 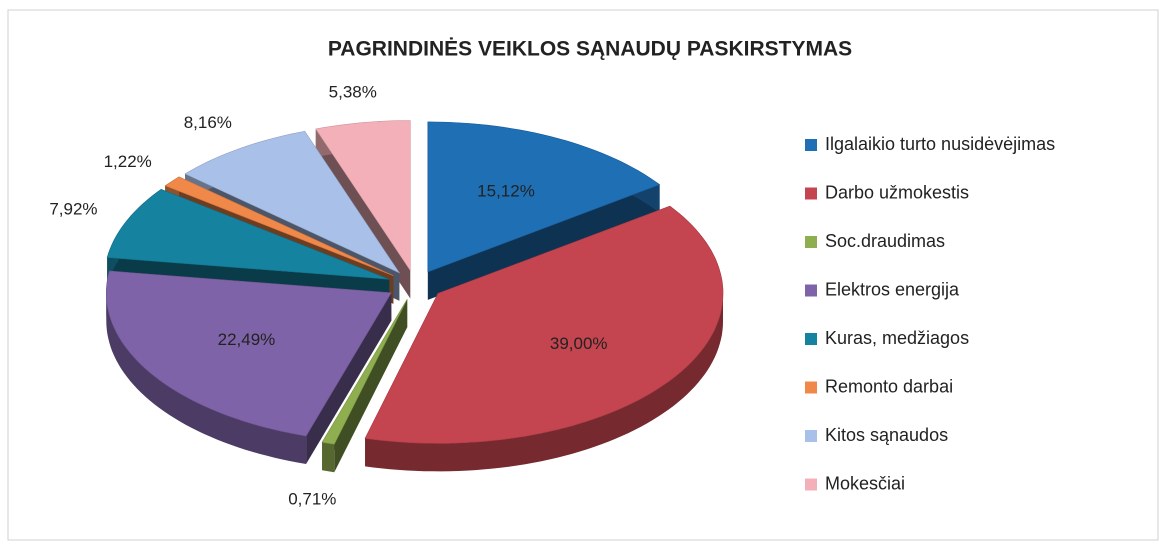 I want to click on data-label: 8,16%, so click(x=208, y=122).